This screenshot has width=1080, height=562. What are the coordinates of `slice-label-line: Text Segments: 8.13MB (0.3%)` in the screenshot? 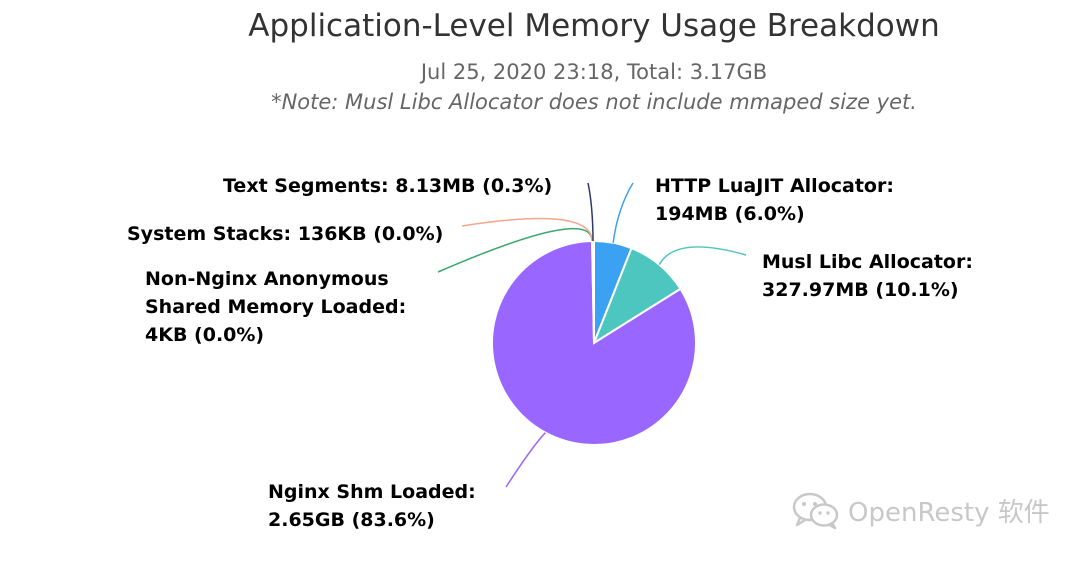 It's located at (387, 186).